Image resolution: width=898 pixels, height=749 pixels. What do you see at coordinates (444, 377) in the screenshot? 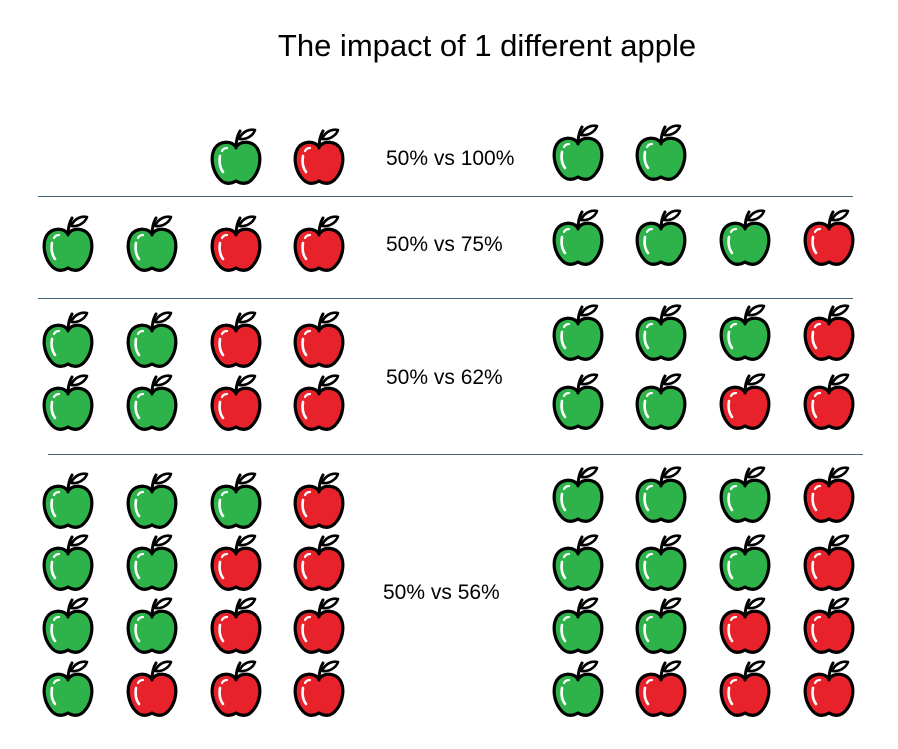
I see `row-label-3: 50% vs 62%` at bounding box center [444, 377].